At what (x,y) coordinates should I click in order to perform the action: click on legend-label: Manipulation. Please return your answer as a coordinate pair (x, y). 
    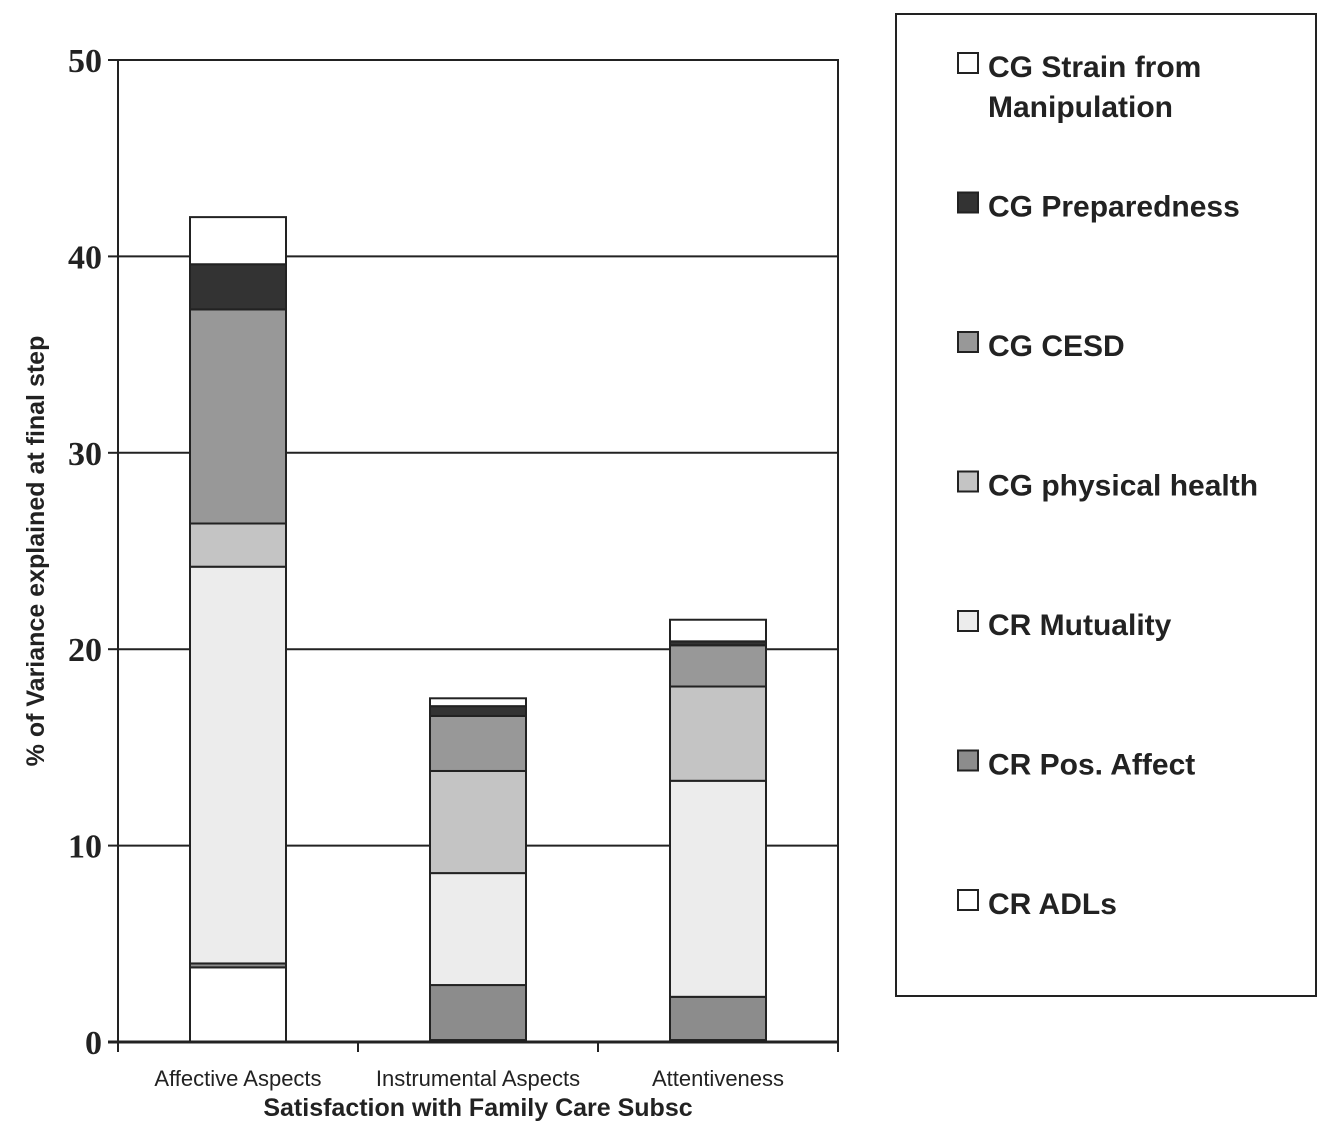
    Looking at the image, I should click on (1080, 107).